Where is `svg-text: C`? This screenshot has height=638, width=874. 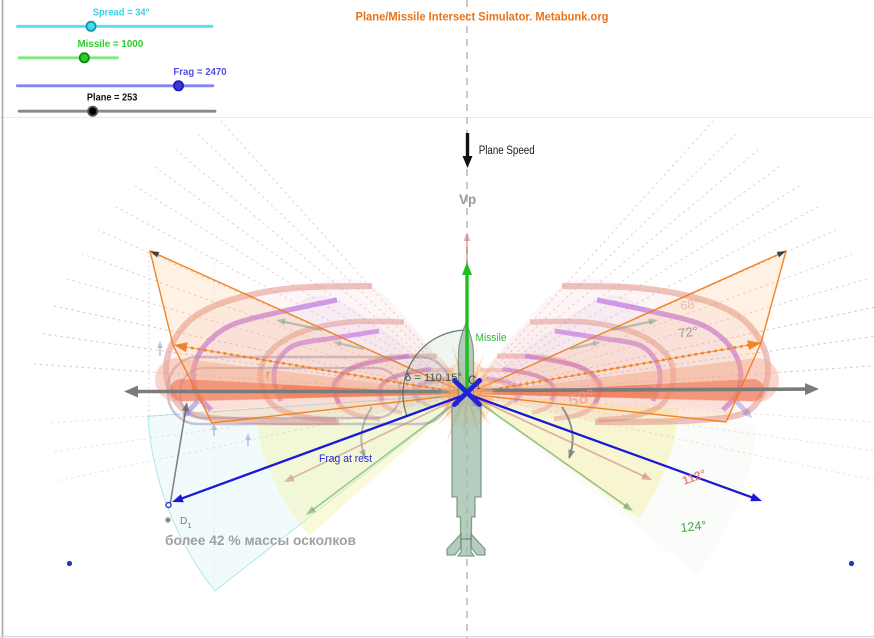
svg-text: C is located at coordinates (472, 381).